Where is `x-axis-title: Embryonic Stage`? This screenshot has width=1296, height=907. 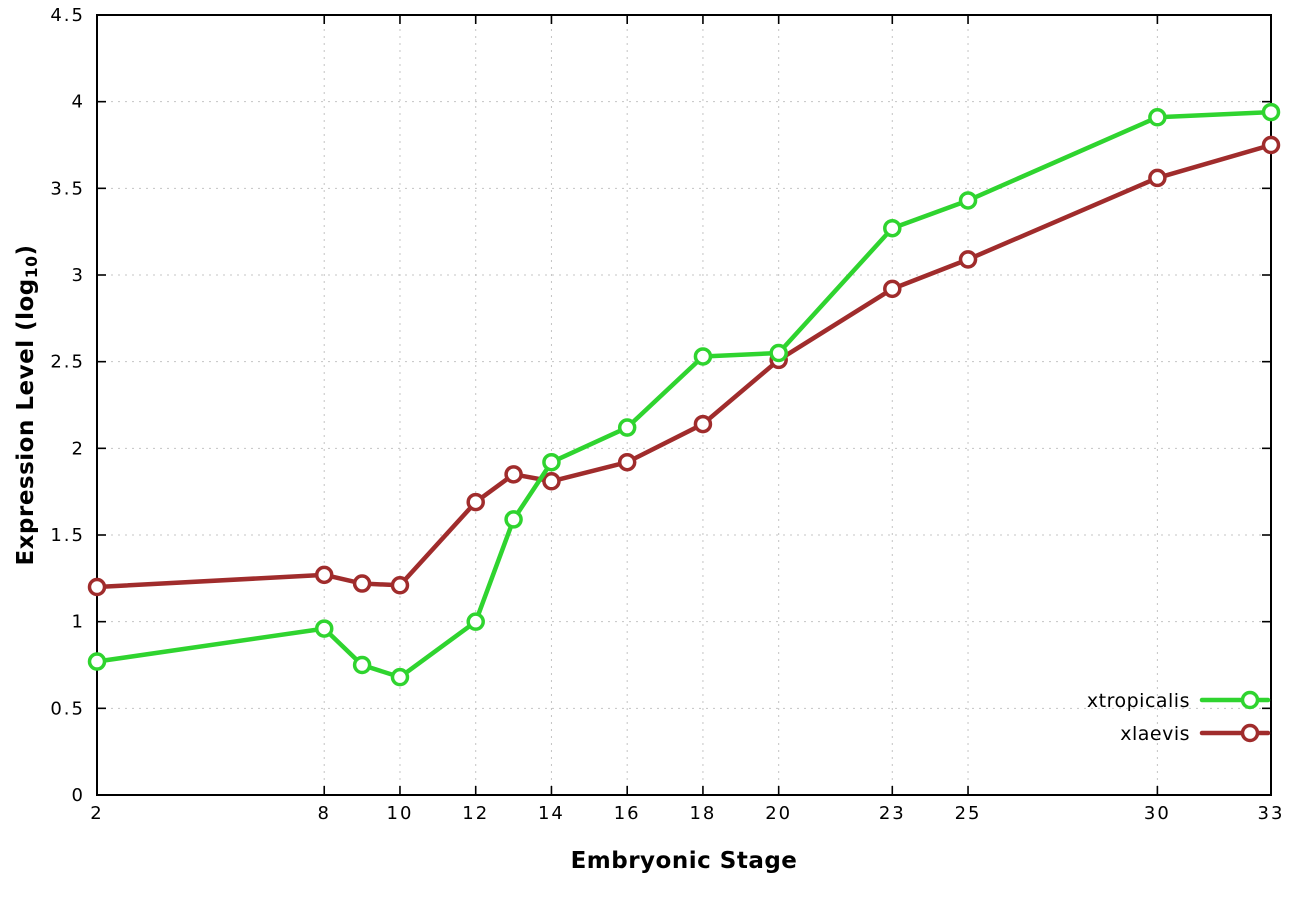 x-axis-title: Embryonic Stage is located at coordinates (684, 861).